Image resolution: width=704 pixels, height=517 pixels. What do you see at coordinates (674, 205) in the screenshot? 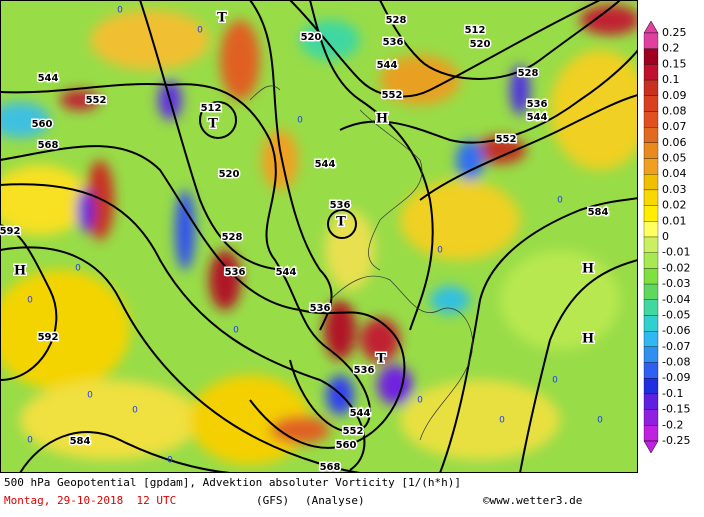
I see `colorbar-label: 0.02` at bounding box center [674, 205].